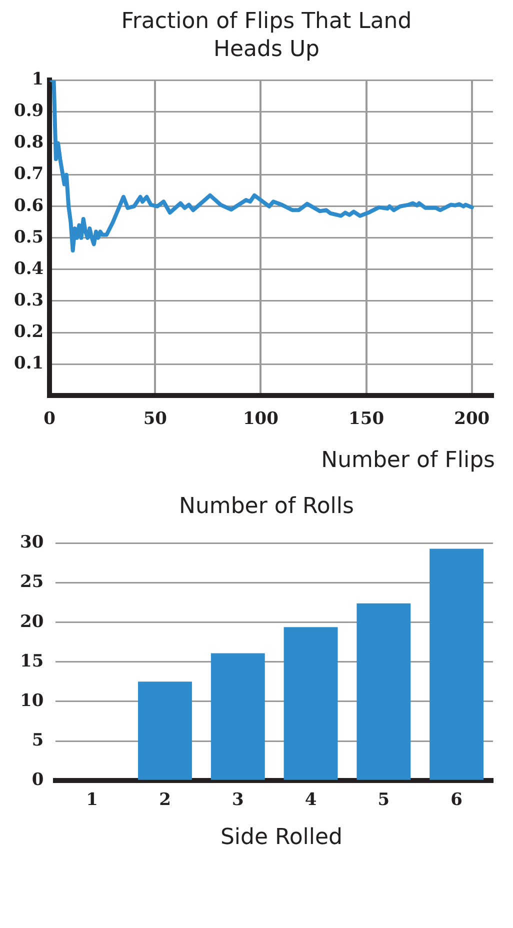 Image resolution: width=513 pixels, height=928 pixels. What do you see at coordinates (29, 268) in the screenshot?
I see `y-tick-label: 0.4` at bounding box center [29, 268].